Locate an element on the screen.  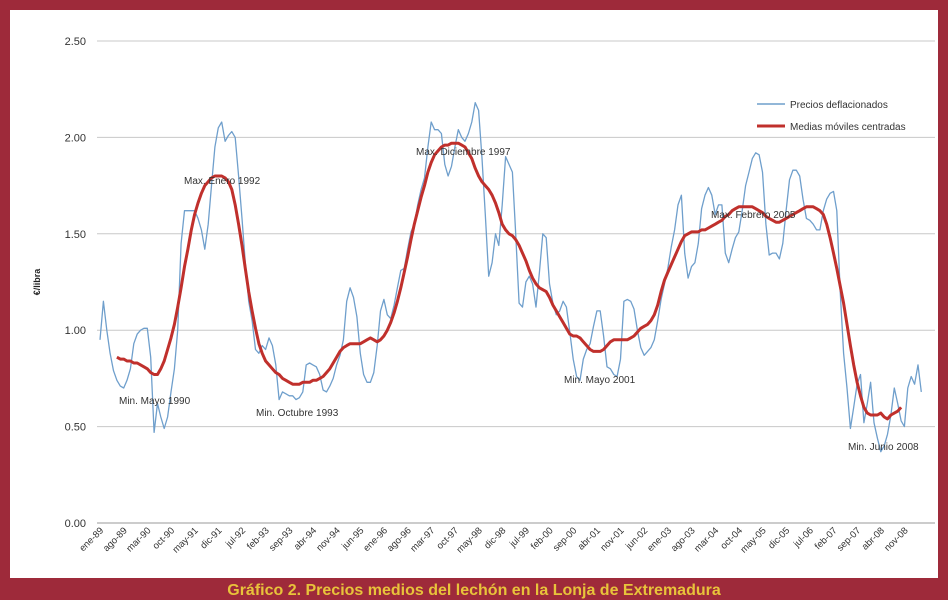
annotation: Max. Febrero 2005 is located at coordinates (753, 215).